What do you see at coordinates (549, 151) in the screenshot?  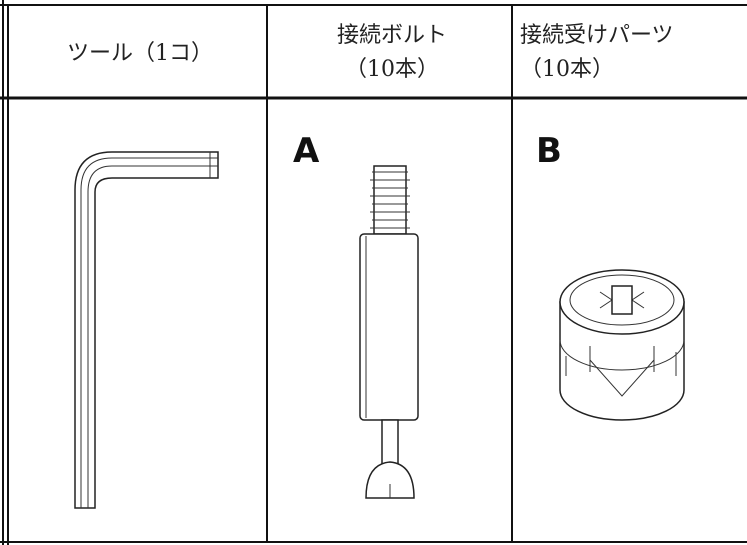 I see `label-b: B` at bounding box center [549, 151].